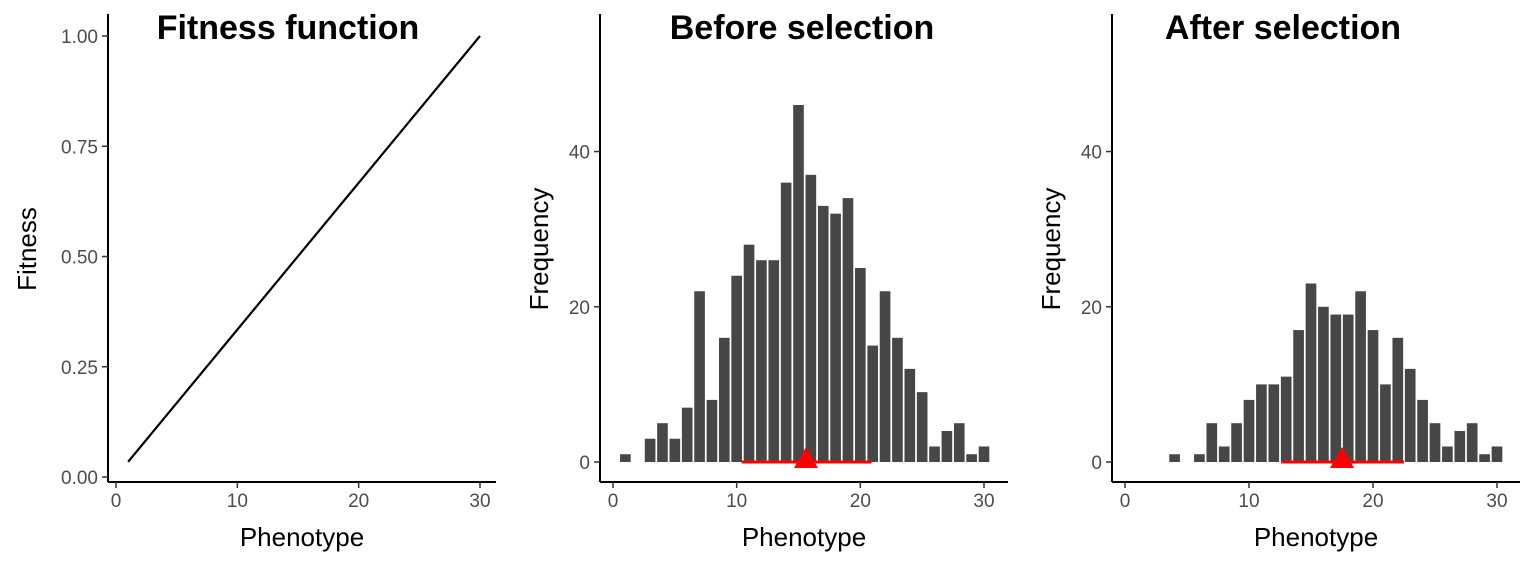 The width and height of the screenshot is (1536, 568). Describe the element at coordinates (802, 28) in the screenshot. I see `chart-title: Before selection` at that location.